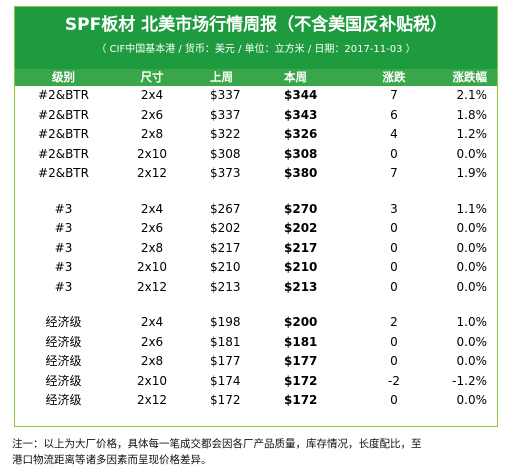 Image resolution: width=513 pixels, height=470 pixels. I want to click on col-last-week: 上周, so click(221, 77).